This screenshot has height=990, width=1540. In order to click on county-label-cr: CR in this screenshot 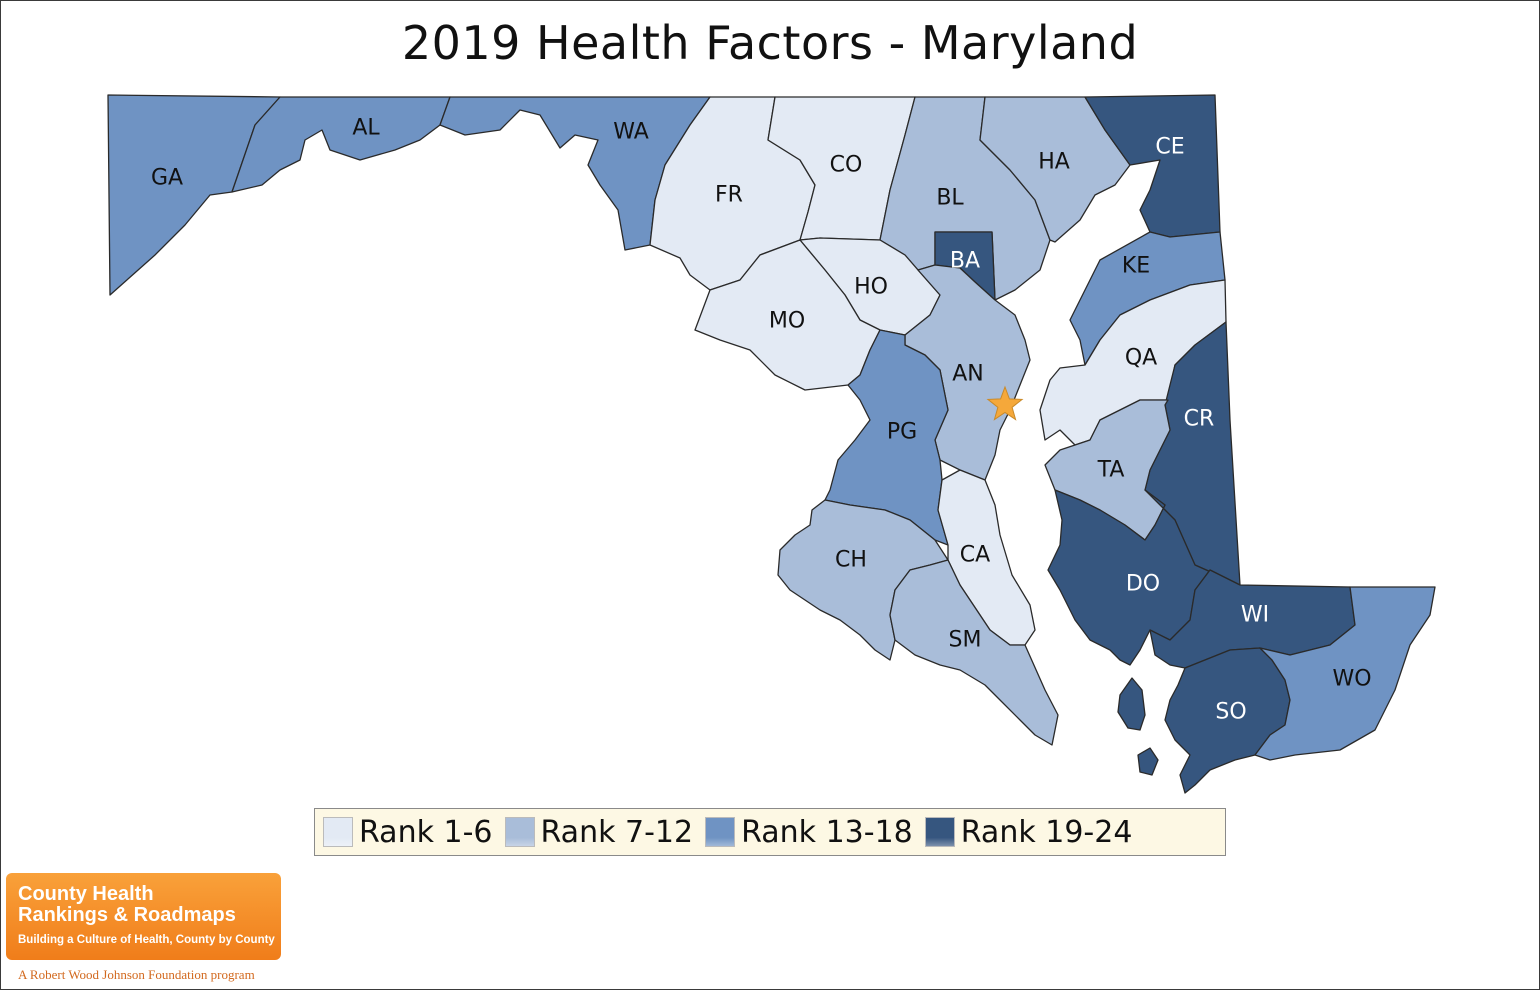, I will do `click(1199, 419)`.